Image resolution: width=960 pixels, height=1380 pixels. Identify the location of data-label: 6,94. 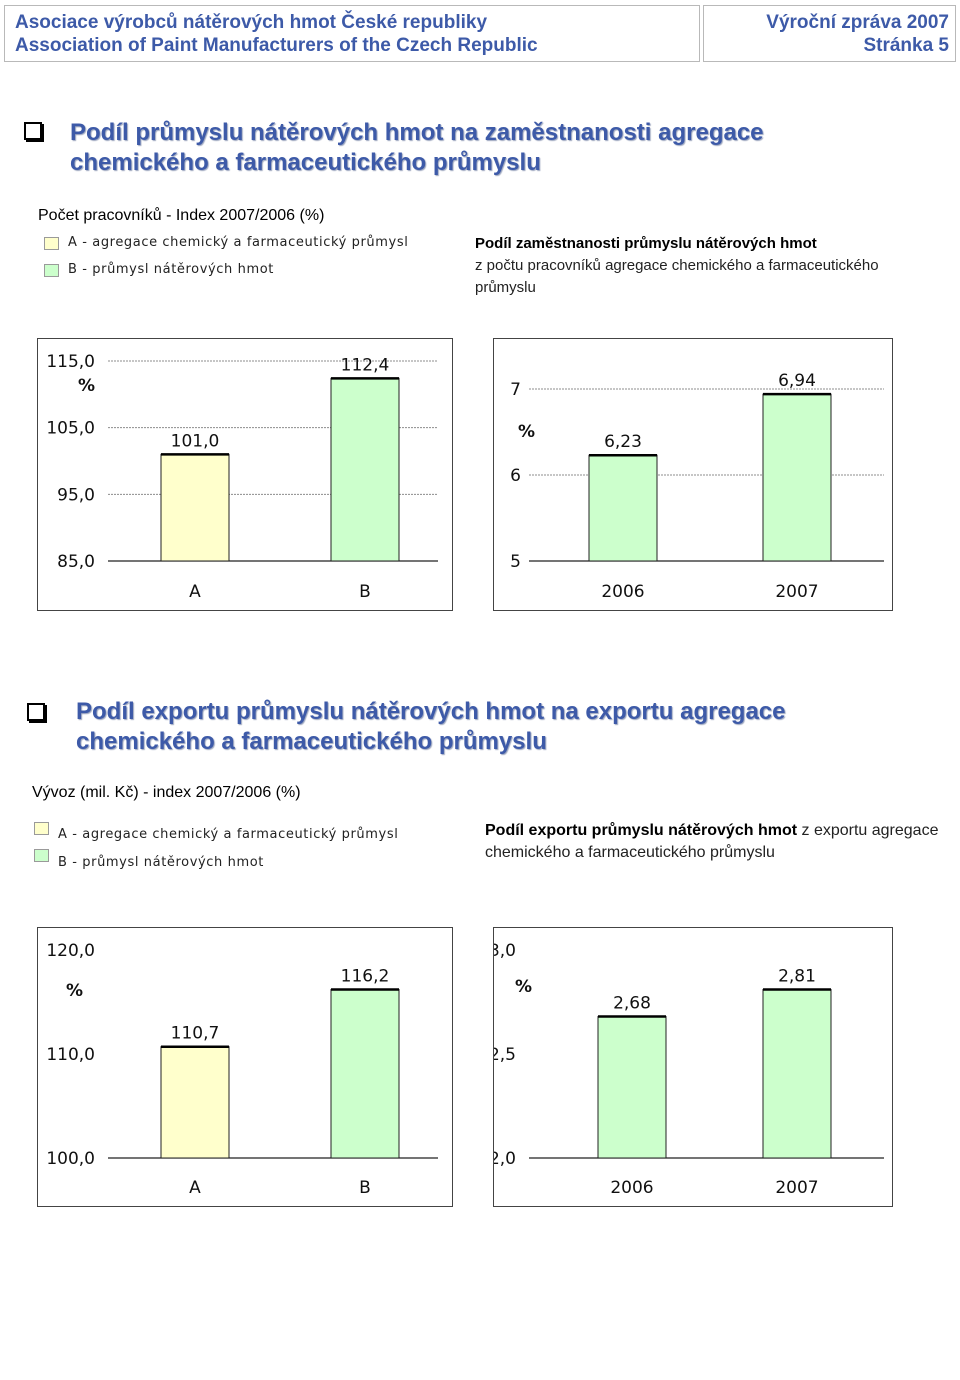
(797, 381).